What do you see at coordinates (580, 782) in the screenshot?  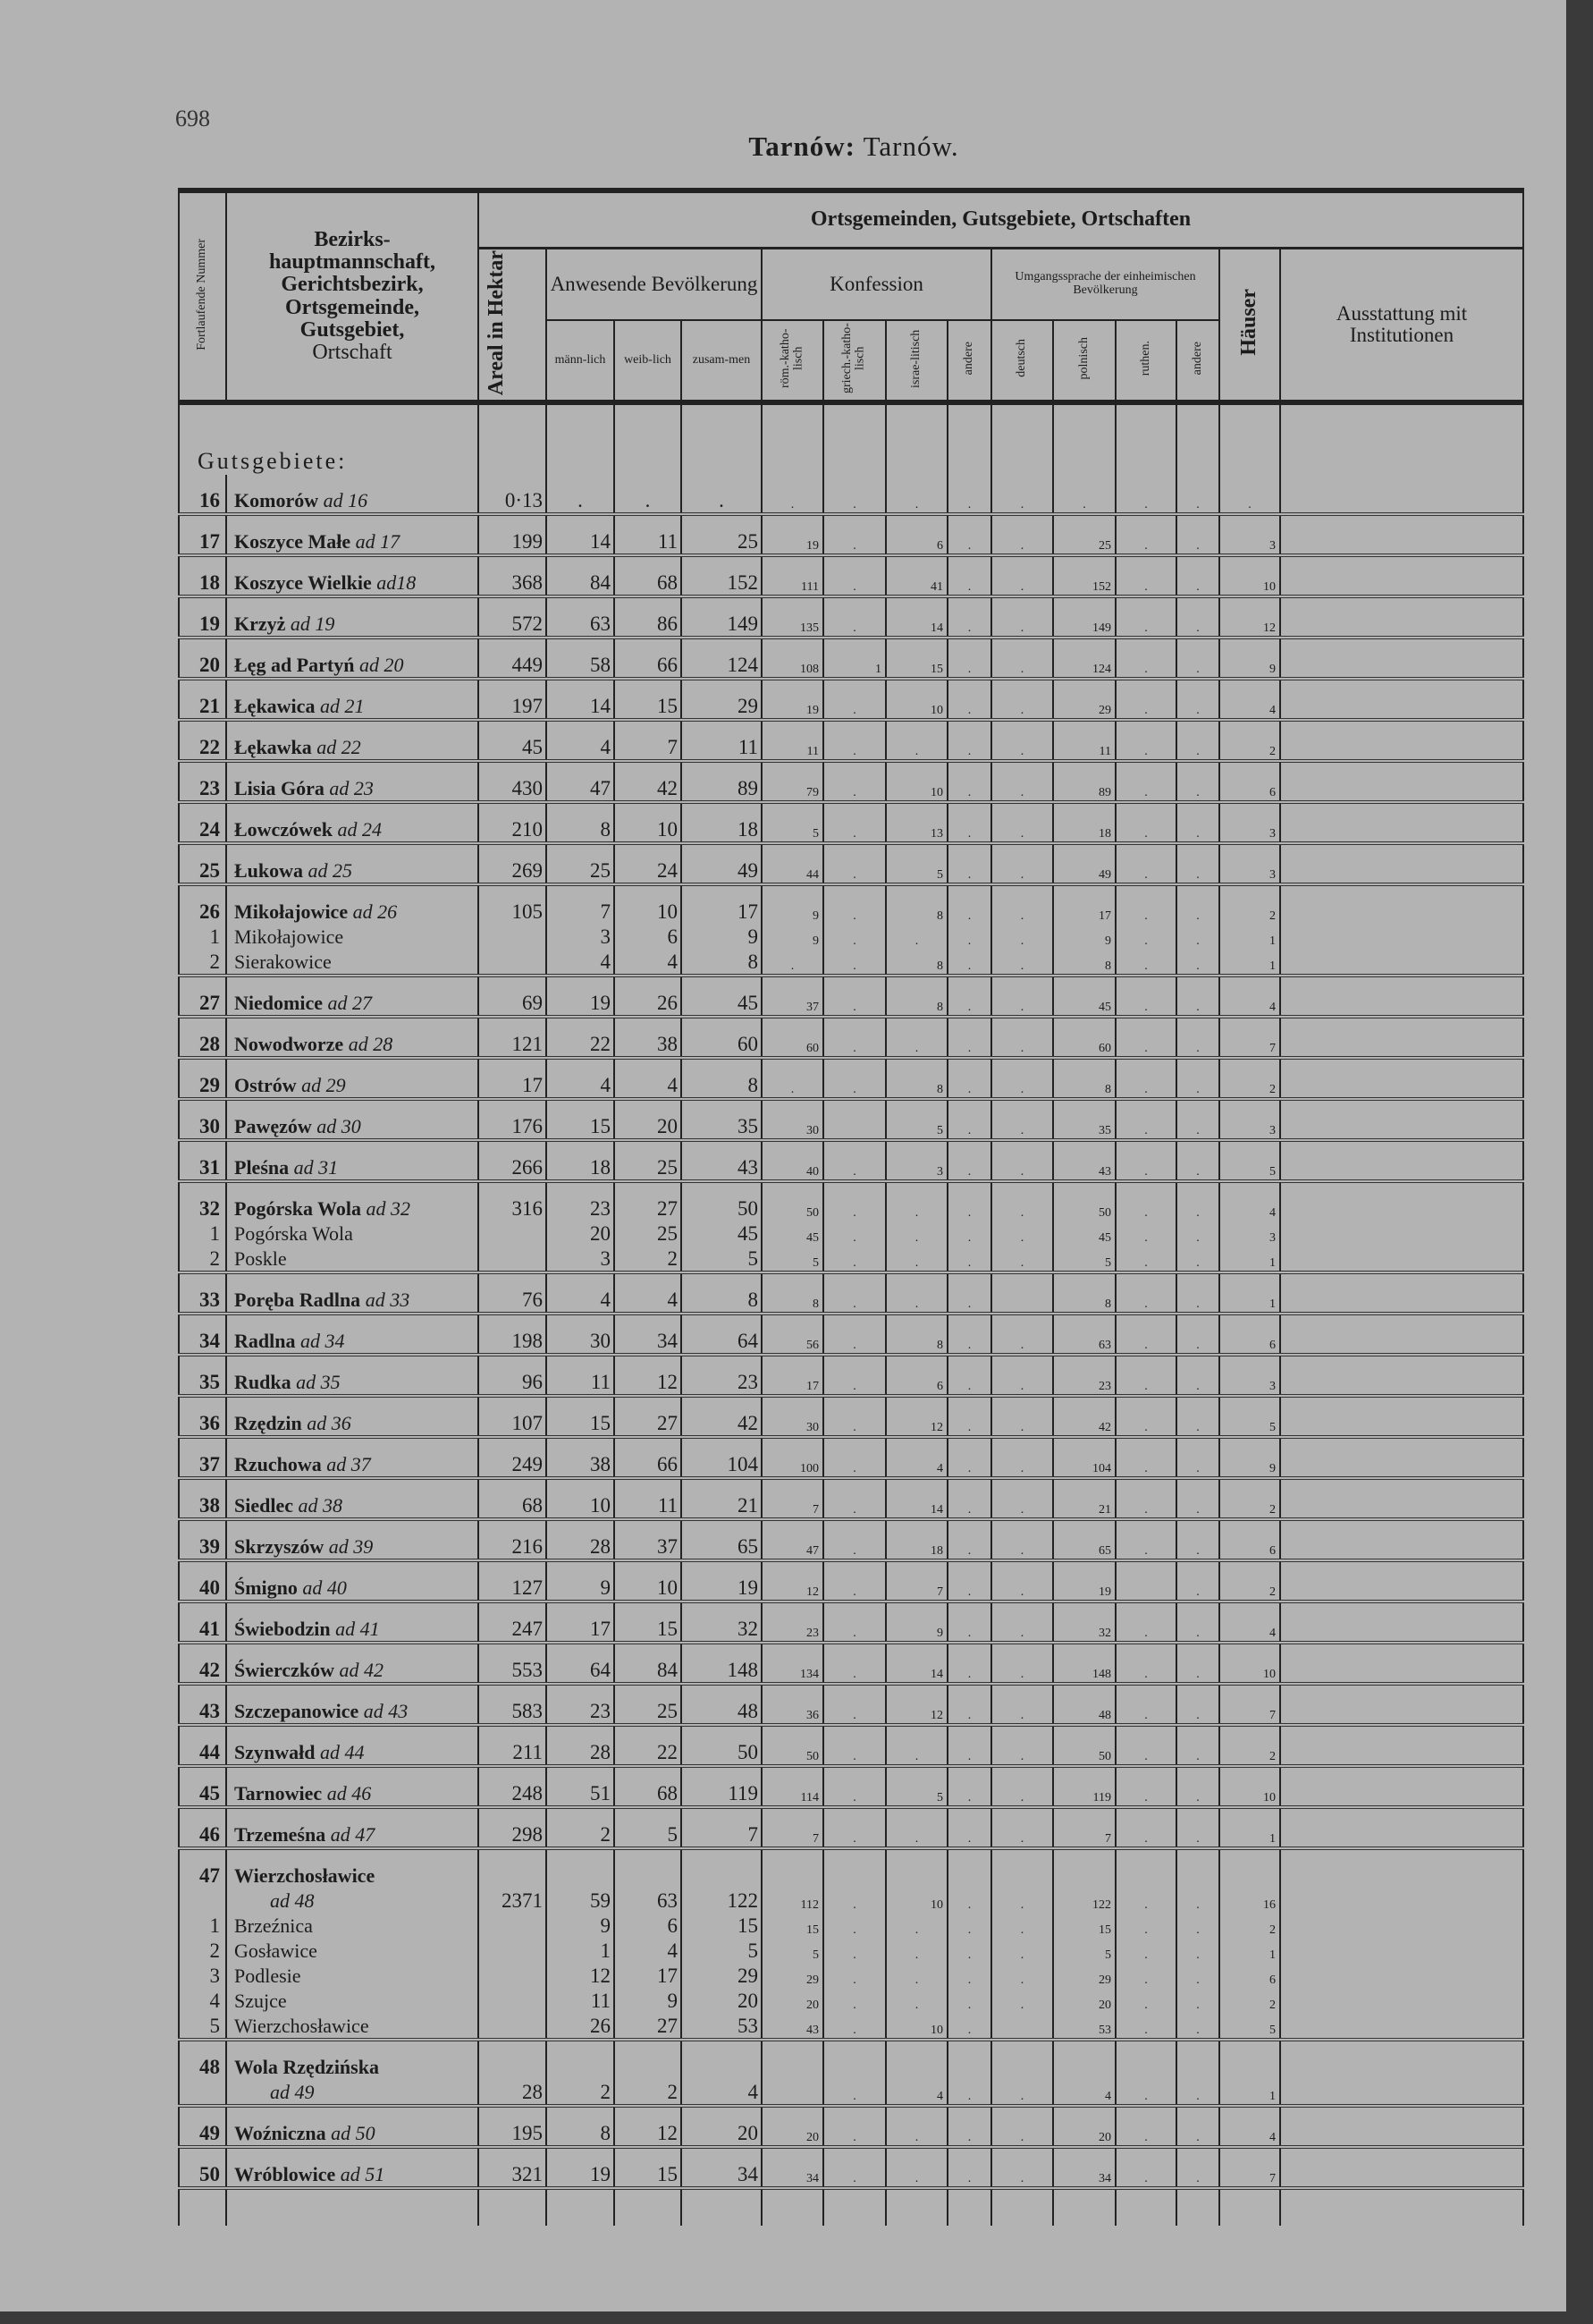 I see `cell-maennlich: 47` at bounding box center [580, 782].